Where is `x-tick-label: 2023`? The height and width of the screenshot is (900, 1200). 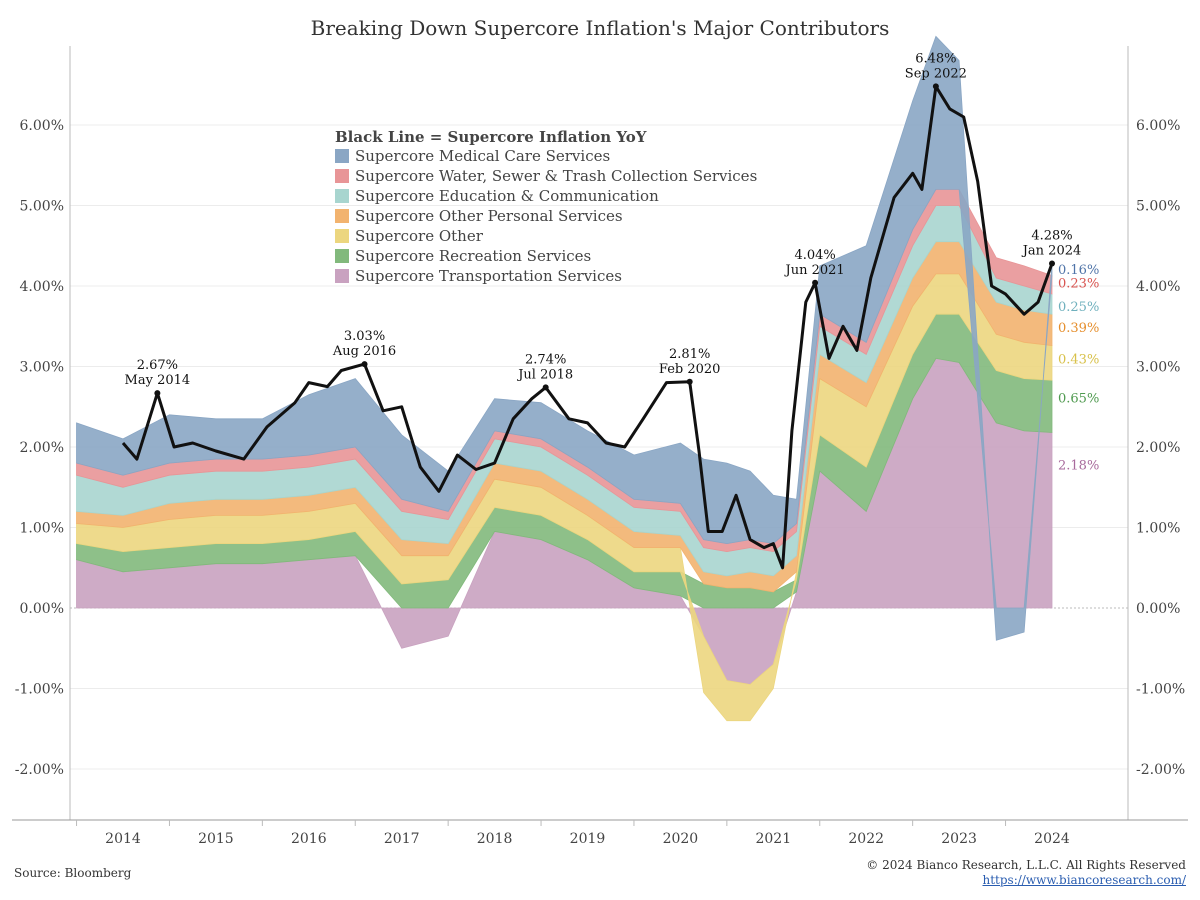
x-tick-label: 2023 is located at coordinates (959, 839).